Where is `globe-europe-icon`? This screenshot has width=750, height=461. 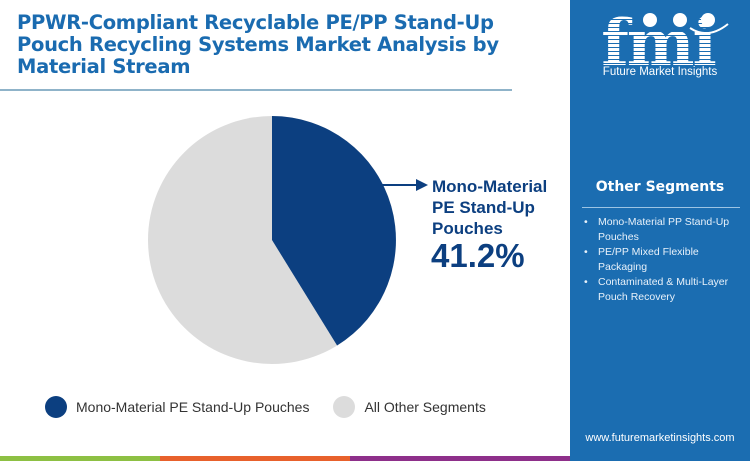
globe-europe-icon is located at coordinates (680, 20).